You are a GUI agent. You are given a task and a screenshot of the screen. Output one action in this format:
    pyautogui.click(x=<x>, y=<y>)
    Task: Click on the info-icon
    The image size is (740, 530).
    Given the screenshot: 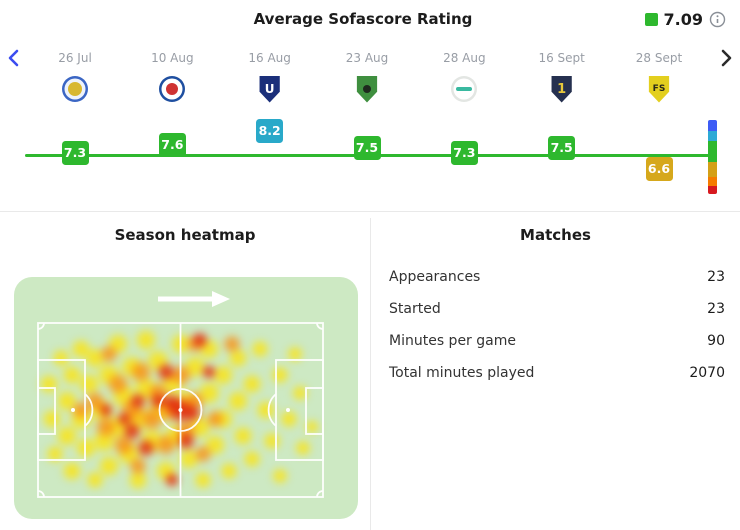 What is the action you would take?
    pyautogui.click(x=717, y=19)
    